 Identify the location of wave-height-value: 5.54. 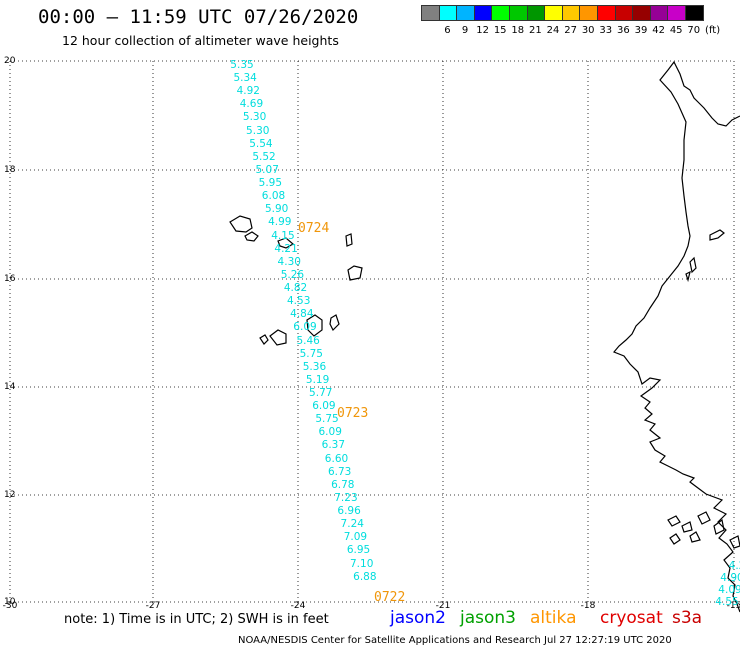
(261, 143).